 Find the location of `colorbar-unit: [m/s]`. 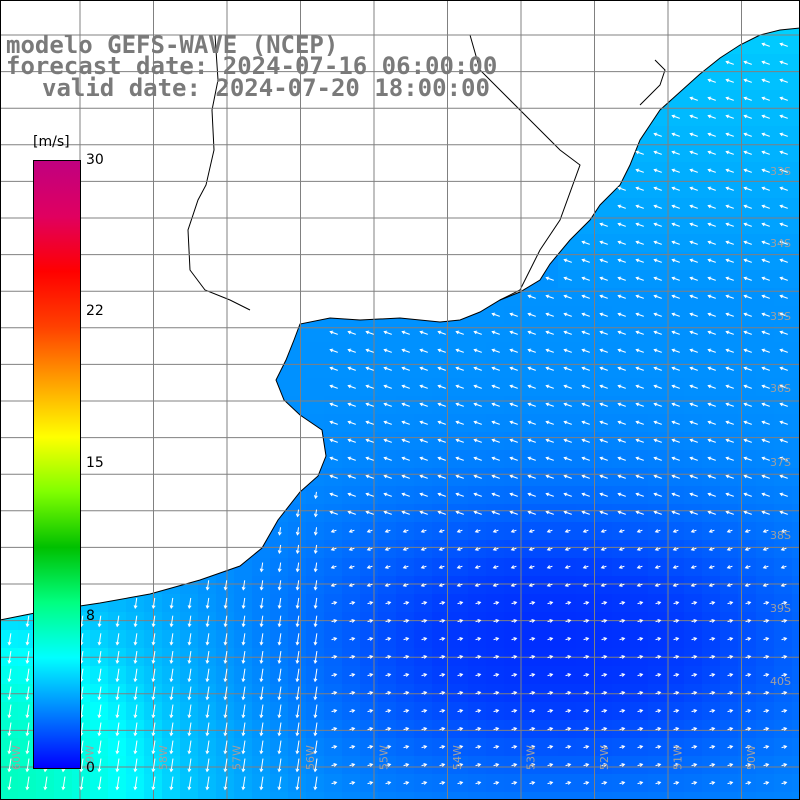

colorbar-unit: [m/s] is located at coordinates (51, 142).